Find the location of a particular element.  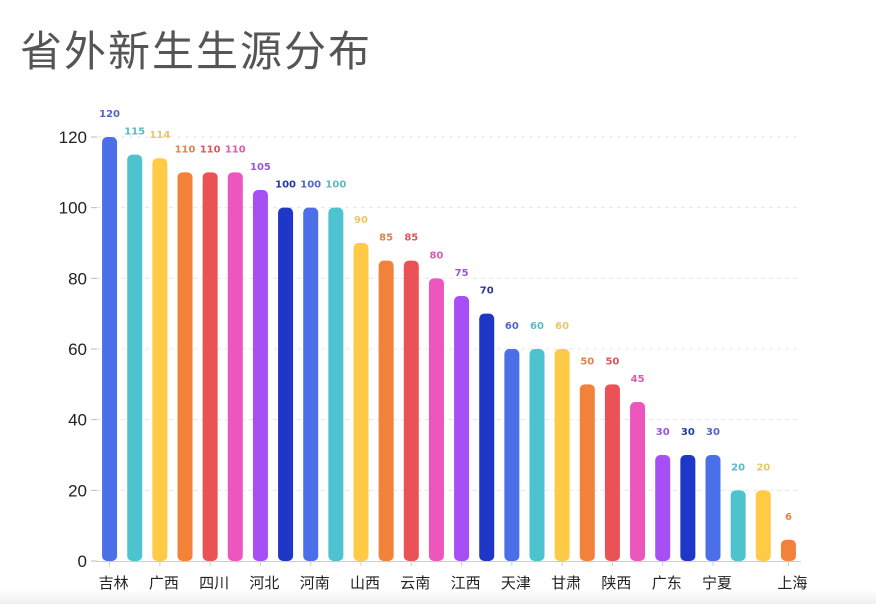

y-tick-label: 80 is located at coordinates (77, 278).